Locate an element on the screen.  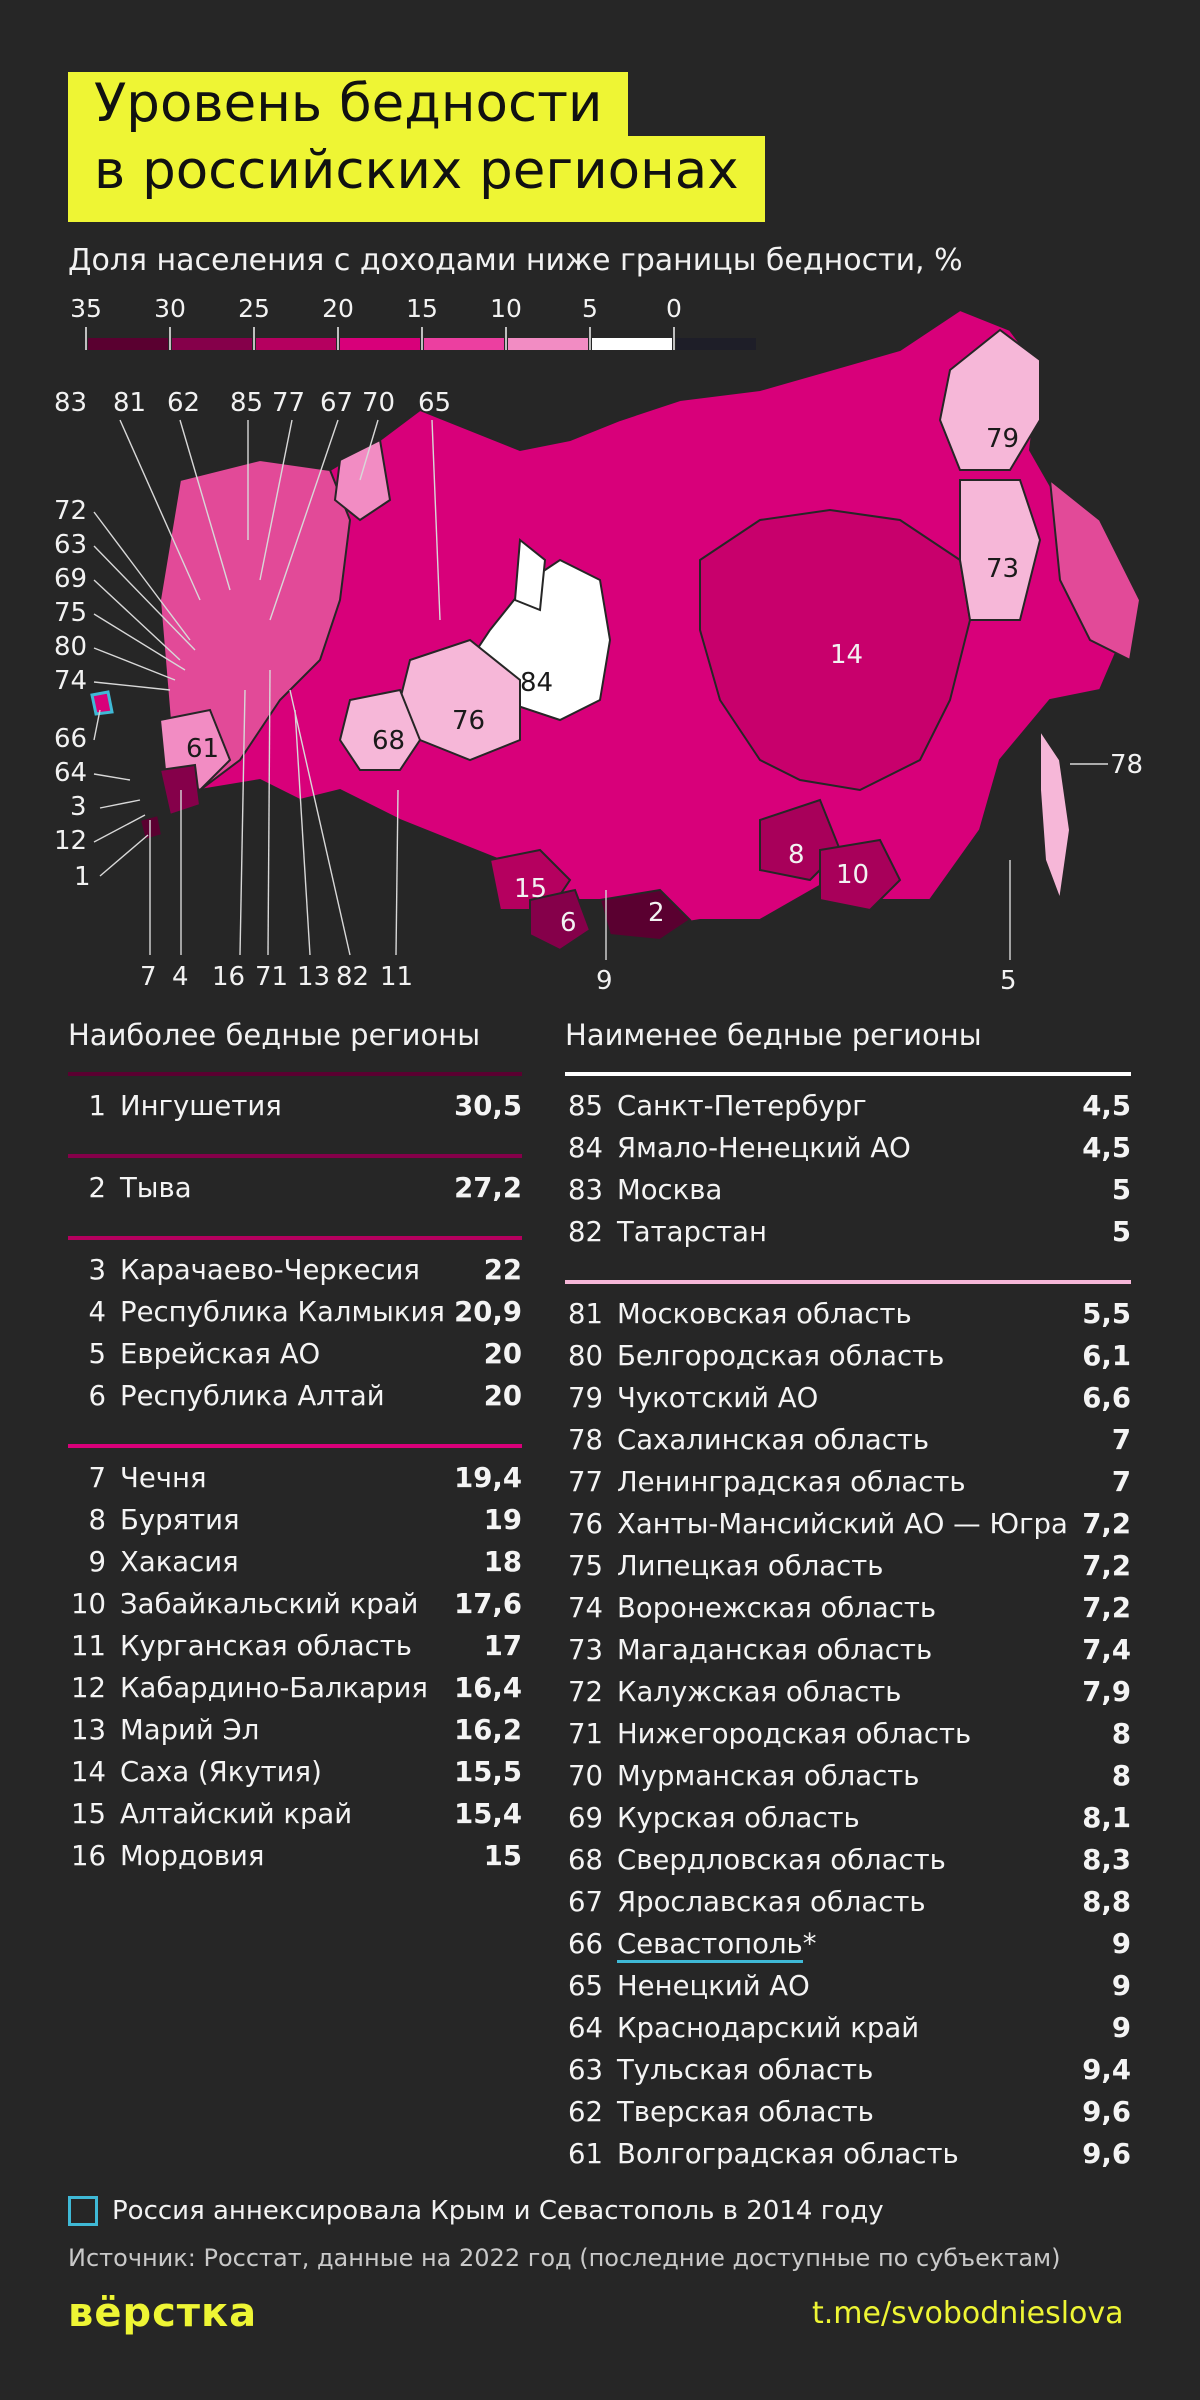
table-row: 70 Мурманская область 8 is located at coordinates (848, 1776).